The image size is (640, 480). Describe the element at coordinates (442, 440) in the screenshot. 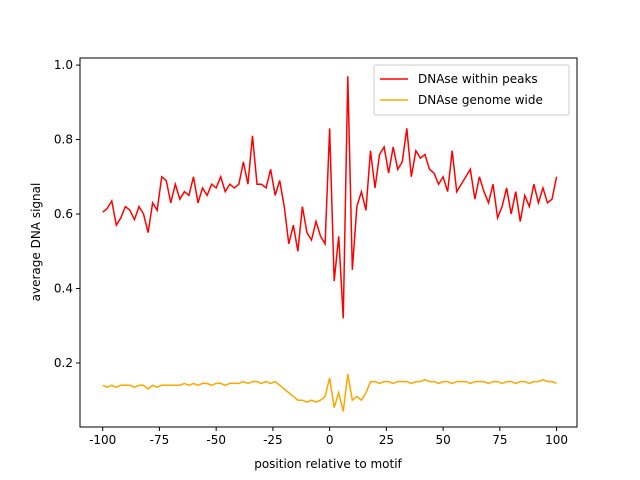

I see `x-tick-label: 50` at that location.